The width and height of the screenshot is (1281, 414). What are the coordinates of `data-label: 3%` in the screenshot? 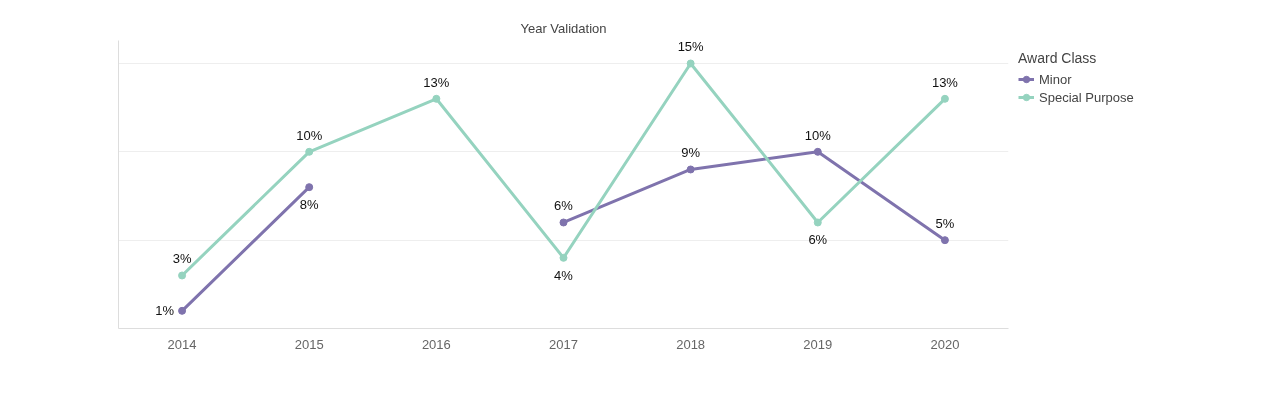 It's located at (182, 259).